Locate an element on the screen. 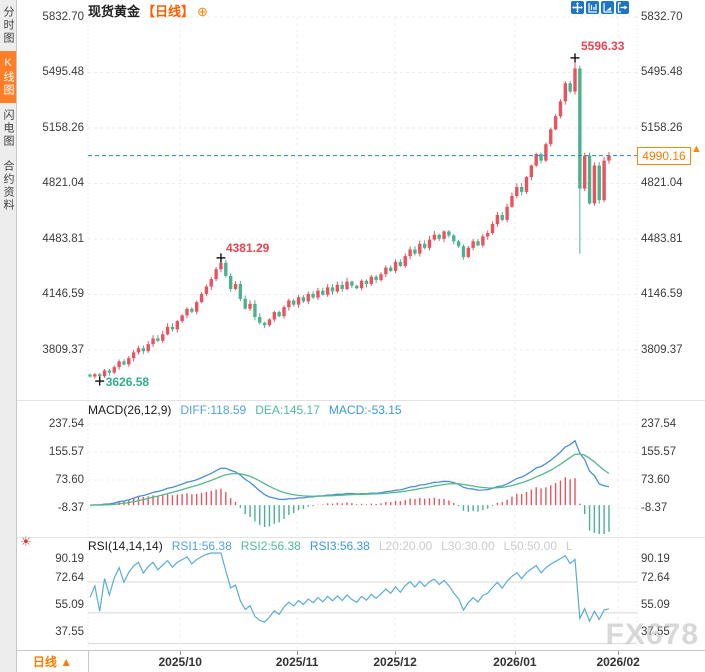  sidebar-tab-kline: K线图 is located at coordinates (8, 77).